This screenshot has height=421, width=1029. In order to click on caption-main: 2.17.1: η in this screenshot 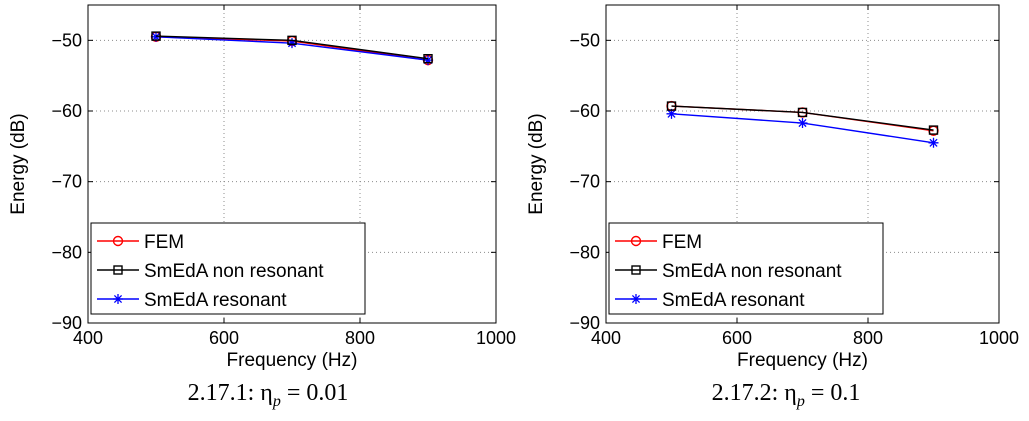, I will do `click(230, 393)`.